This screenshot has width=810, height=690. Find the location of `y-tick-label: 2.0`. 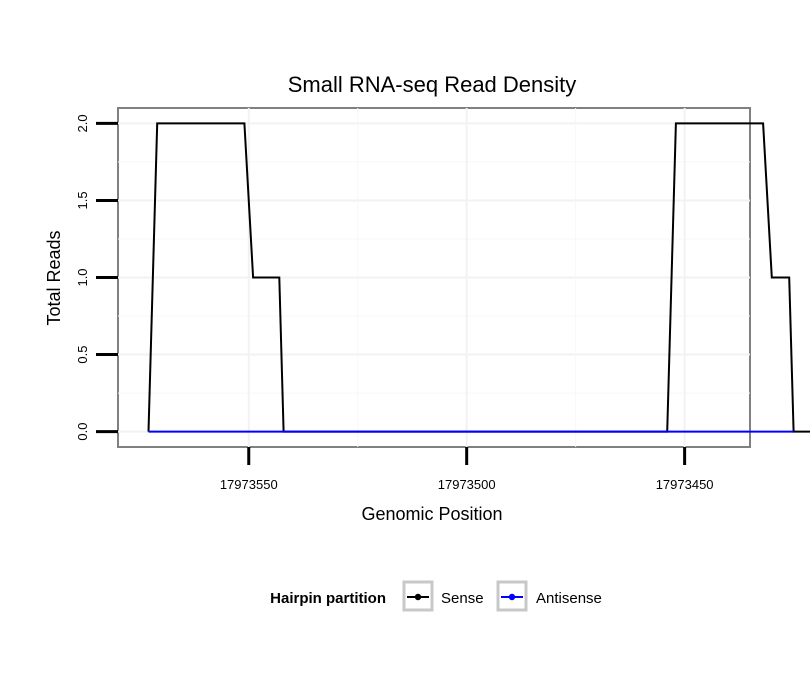

y-tick-label: 2.0 is located at coordinates (82, 123).